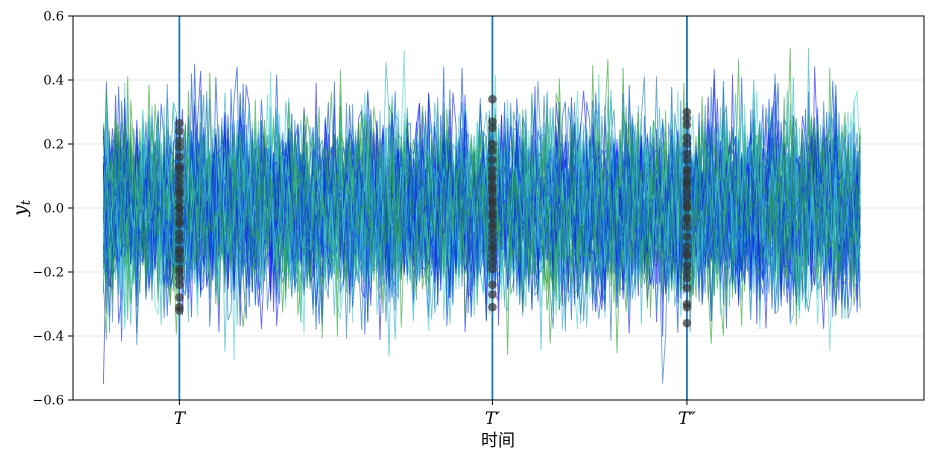 The height and width of the screenshot is (459, 935). What do you see at coordinates (48, 401) in the screenshot?
I see `y-tick-label: −0.6` at bounding box center [48, 401].